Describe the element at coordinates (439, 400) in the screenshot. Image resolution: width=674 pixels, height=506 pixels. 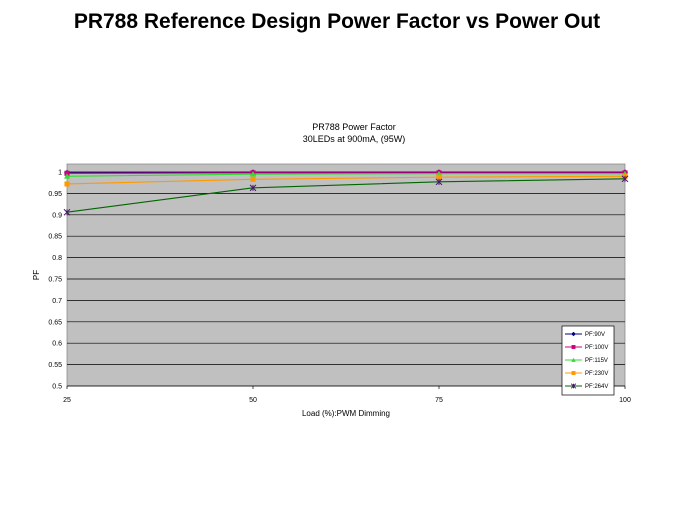
I see `x-tick-label: 75` at that location.